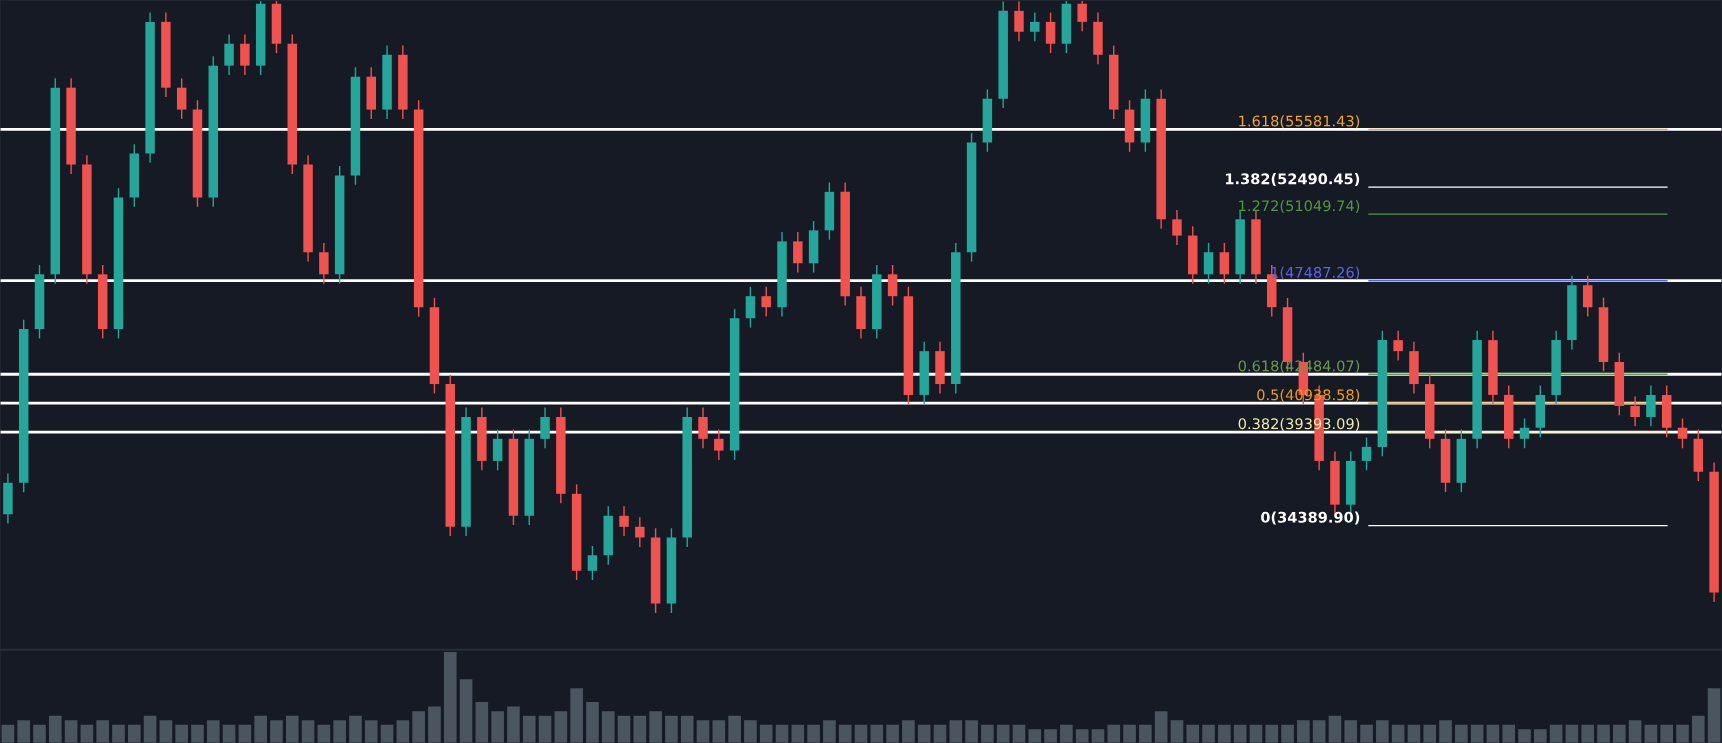 This screenshot has width=1722, height=743. I want to click on ref-line-label: 1.618(55581.43), so click(1299, 122).